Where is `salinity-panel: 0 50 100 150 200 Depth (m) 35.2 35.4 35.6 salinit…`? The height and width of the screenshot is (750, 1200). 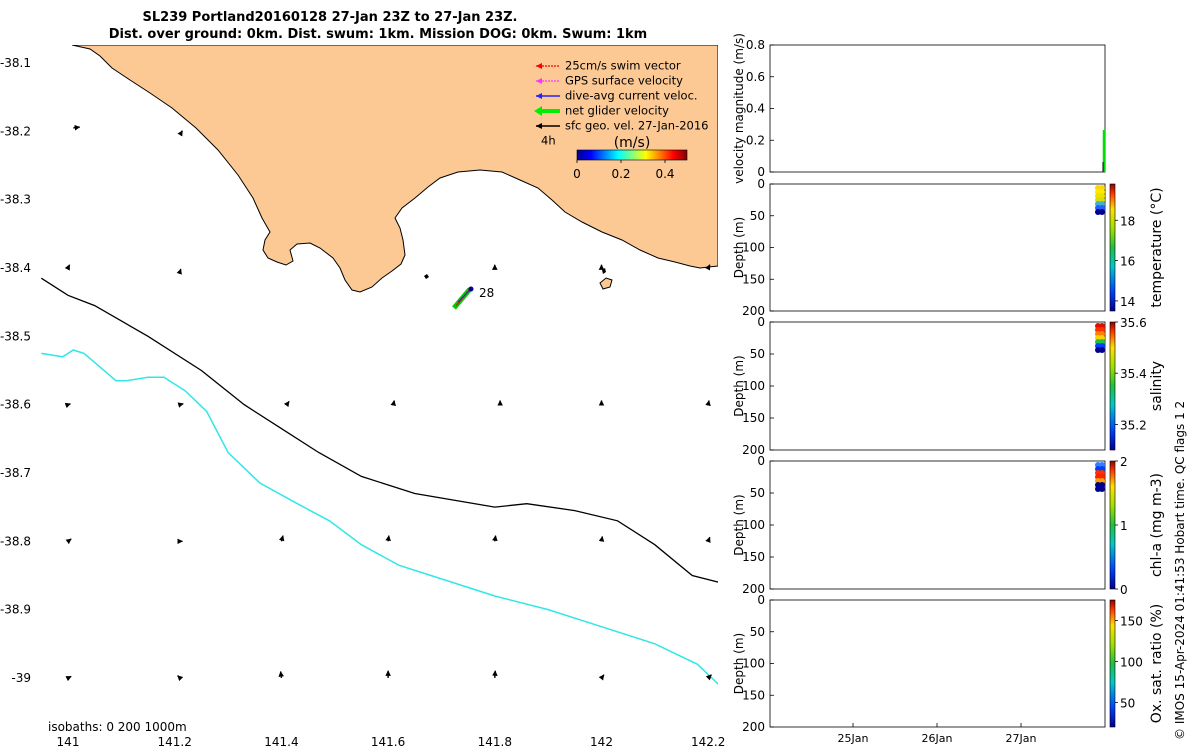
salinity-panel: 0 50 100 150 200 Depth (m) 35.2 35.4 35.6 salinit… is located at coordinates (948, 386).